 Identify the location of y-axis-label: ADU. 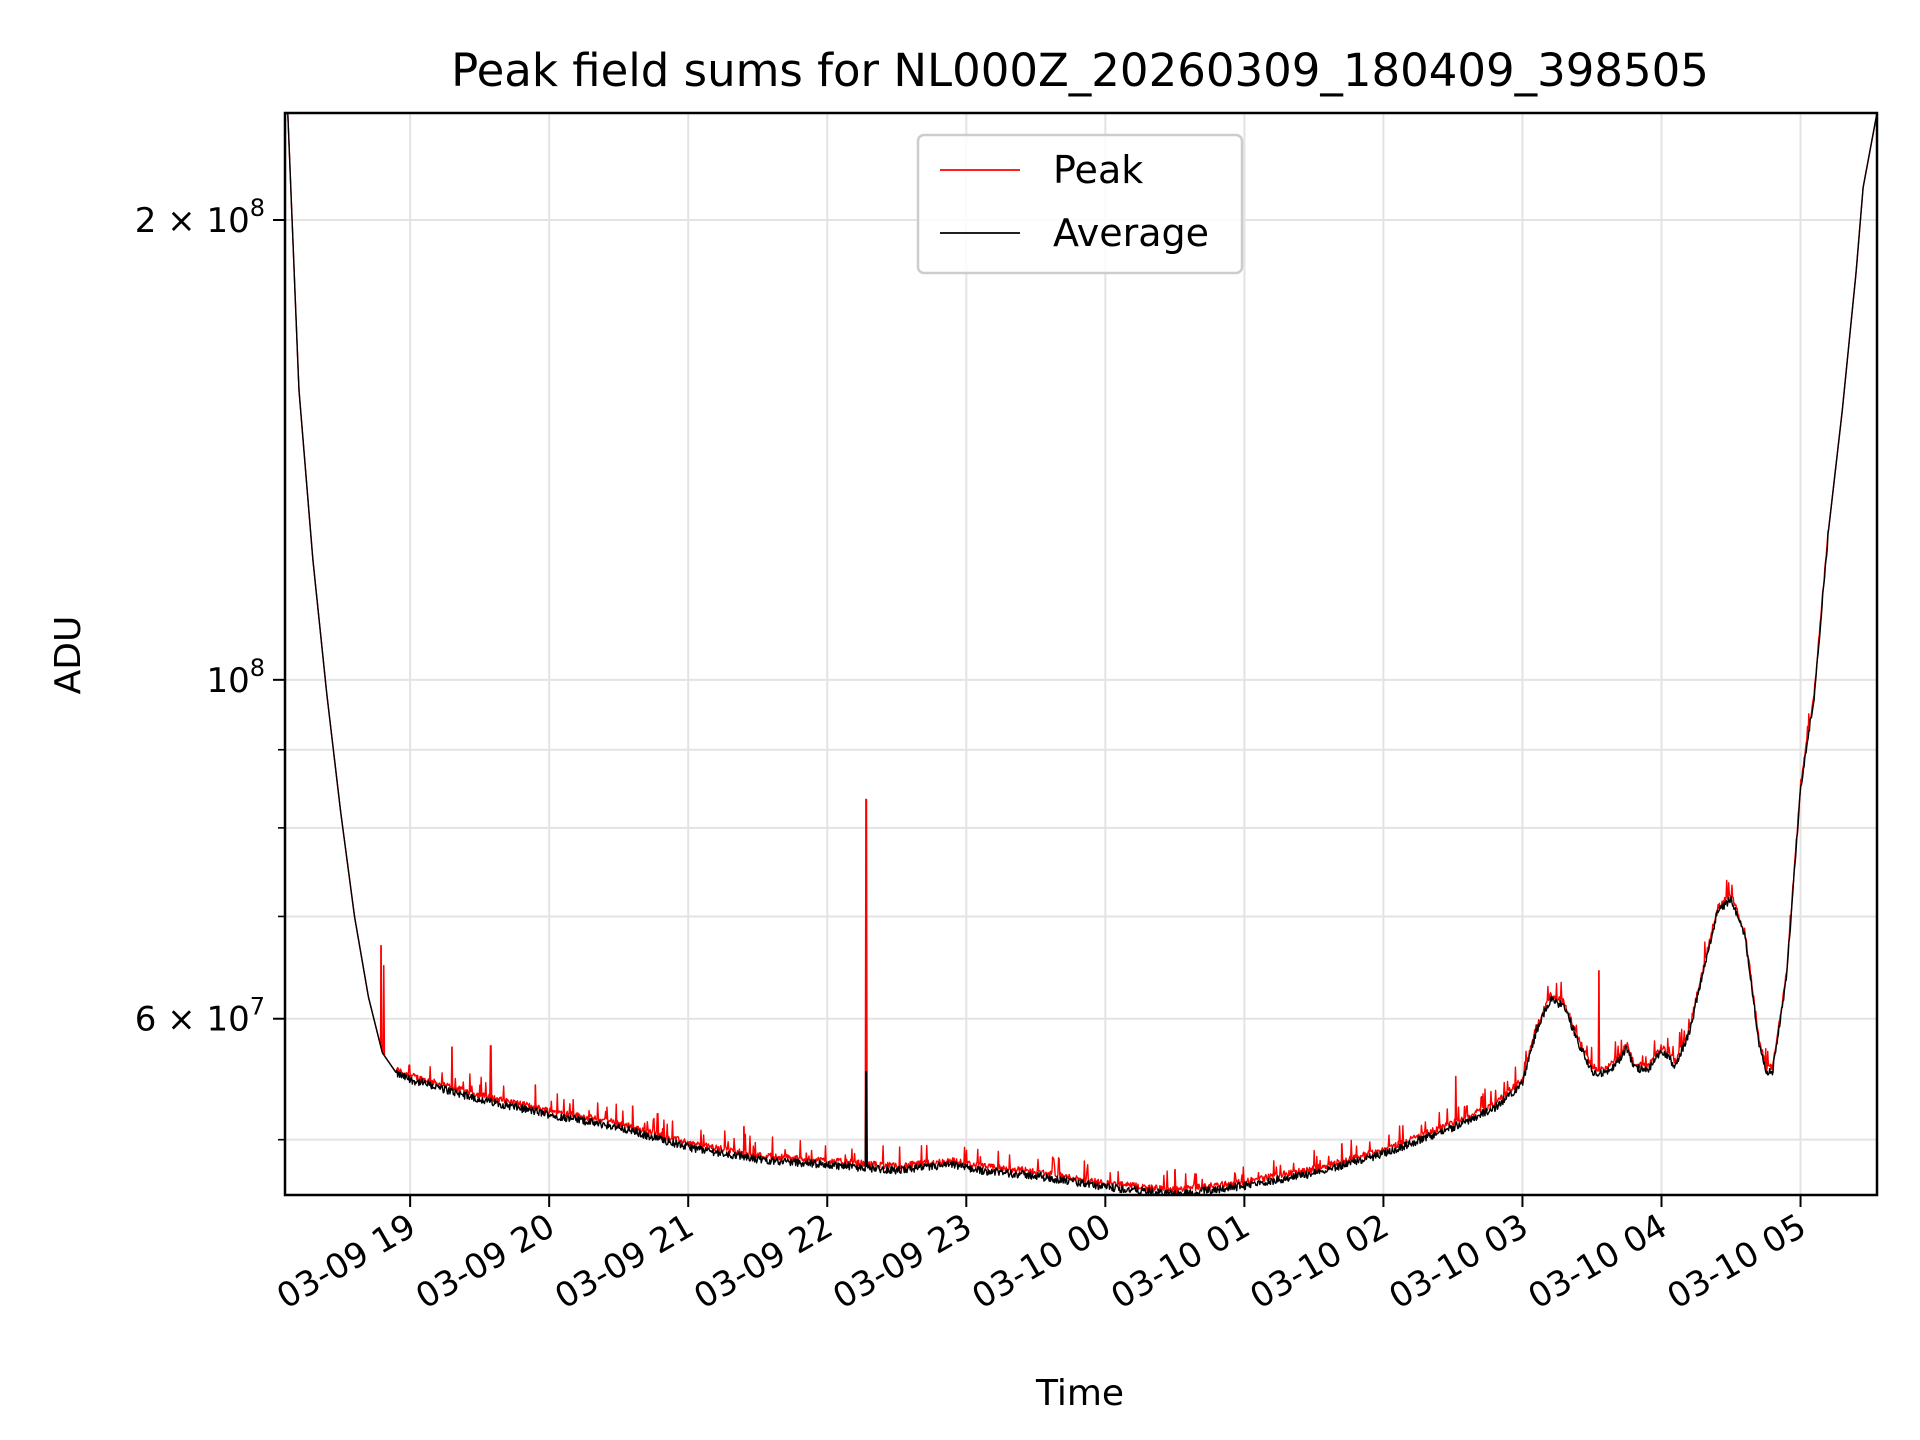
(68, 655).